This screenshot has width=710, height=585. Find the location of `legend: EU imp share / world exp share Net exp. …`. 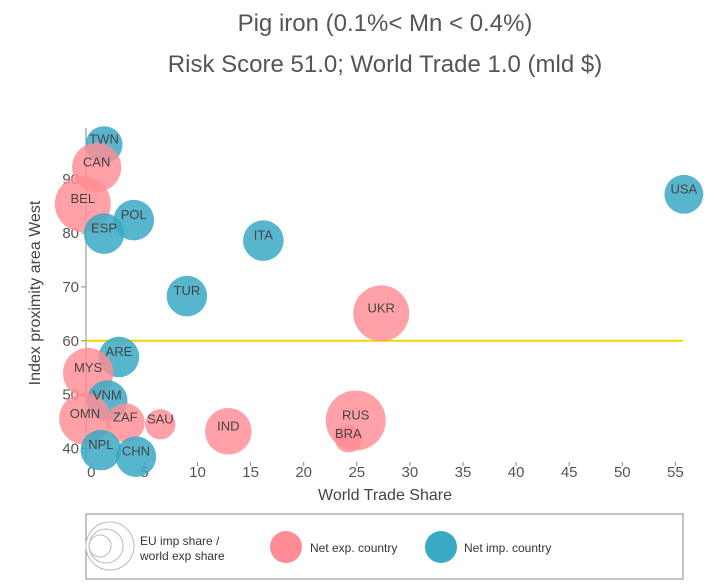

legend: EU imp share / world exp share Net exp. … is located at coordinates (384, 546).